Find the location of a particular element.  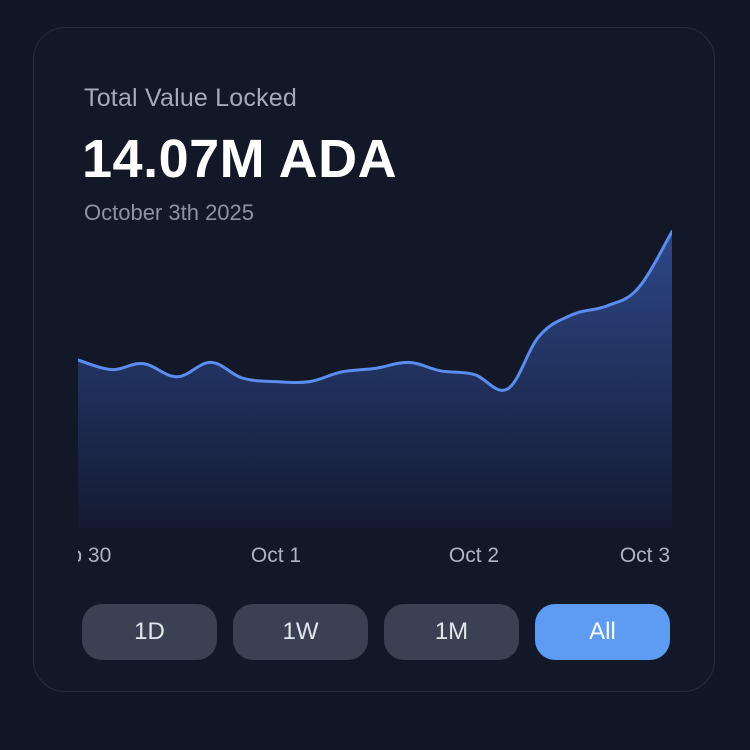

tvl-date: October 3th 2025 is located at coordinates (169, 212).